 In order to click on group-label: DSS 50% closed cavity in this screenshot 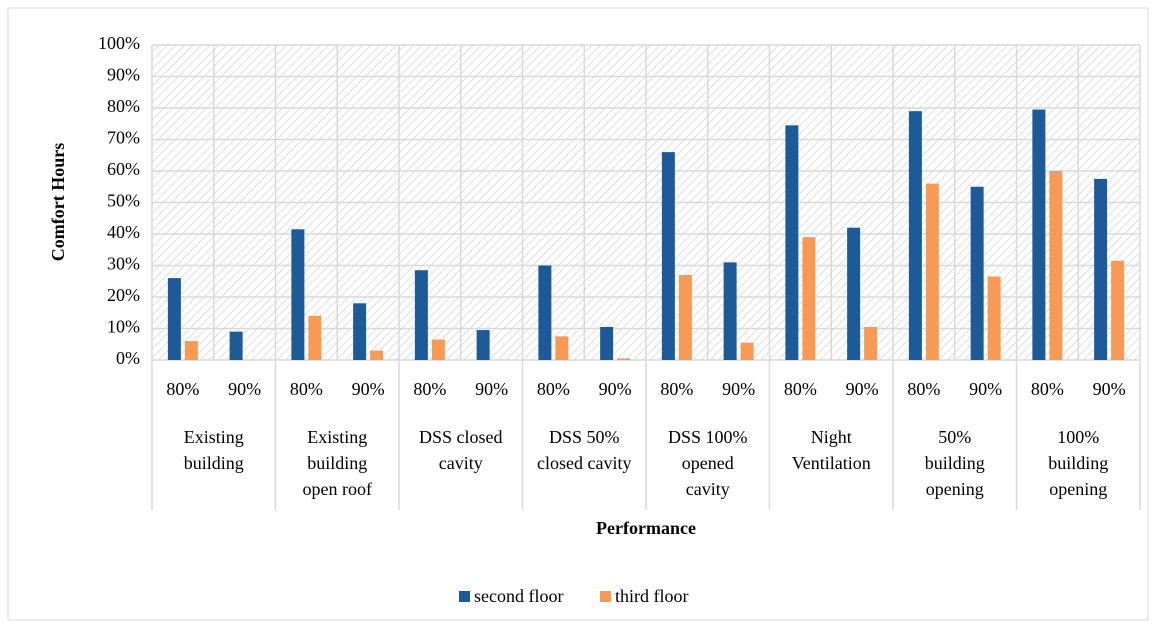, I will do `click(584, 450)`.